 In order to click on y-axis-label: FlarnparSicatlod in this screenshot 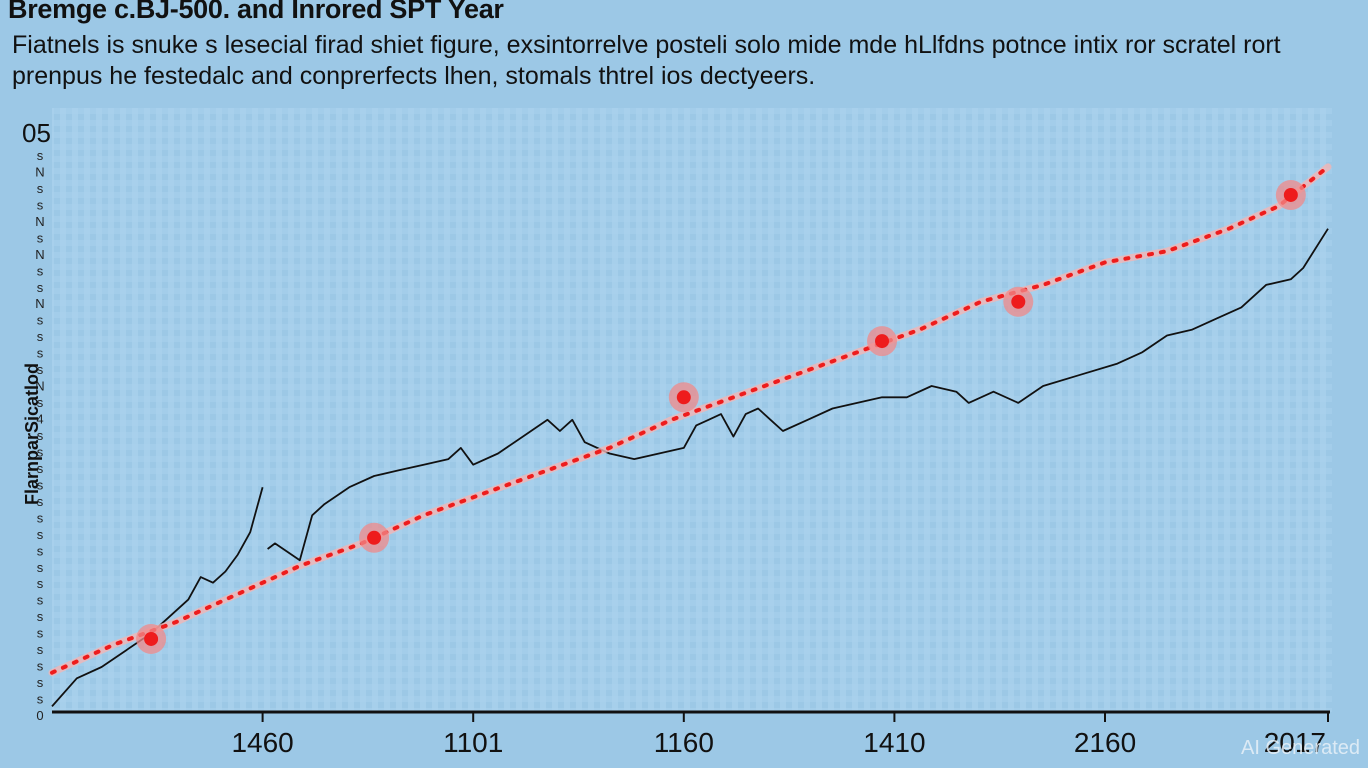, I will do `click(32, 434)`.